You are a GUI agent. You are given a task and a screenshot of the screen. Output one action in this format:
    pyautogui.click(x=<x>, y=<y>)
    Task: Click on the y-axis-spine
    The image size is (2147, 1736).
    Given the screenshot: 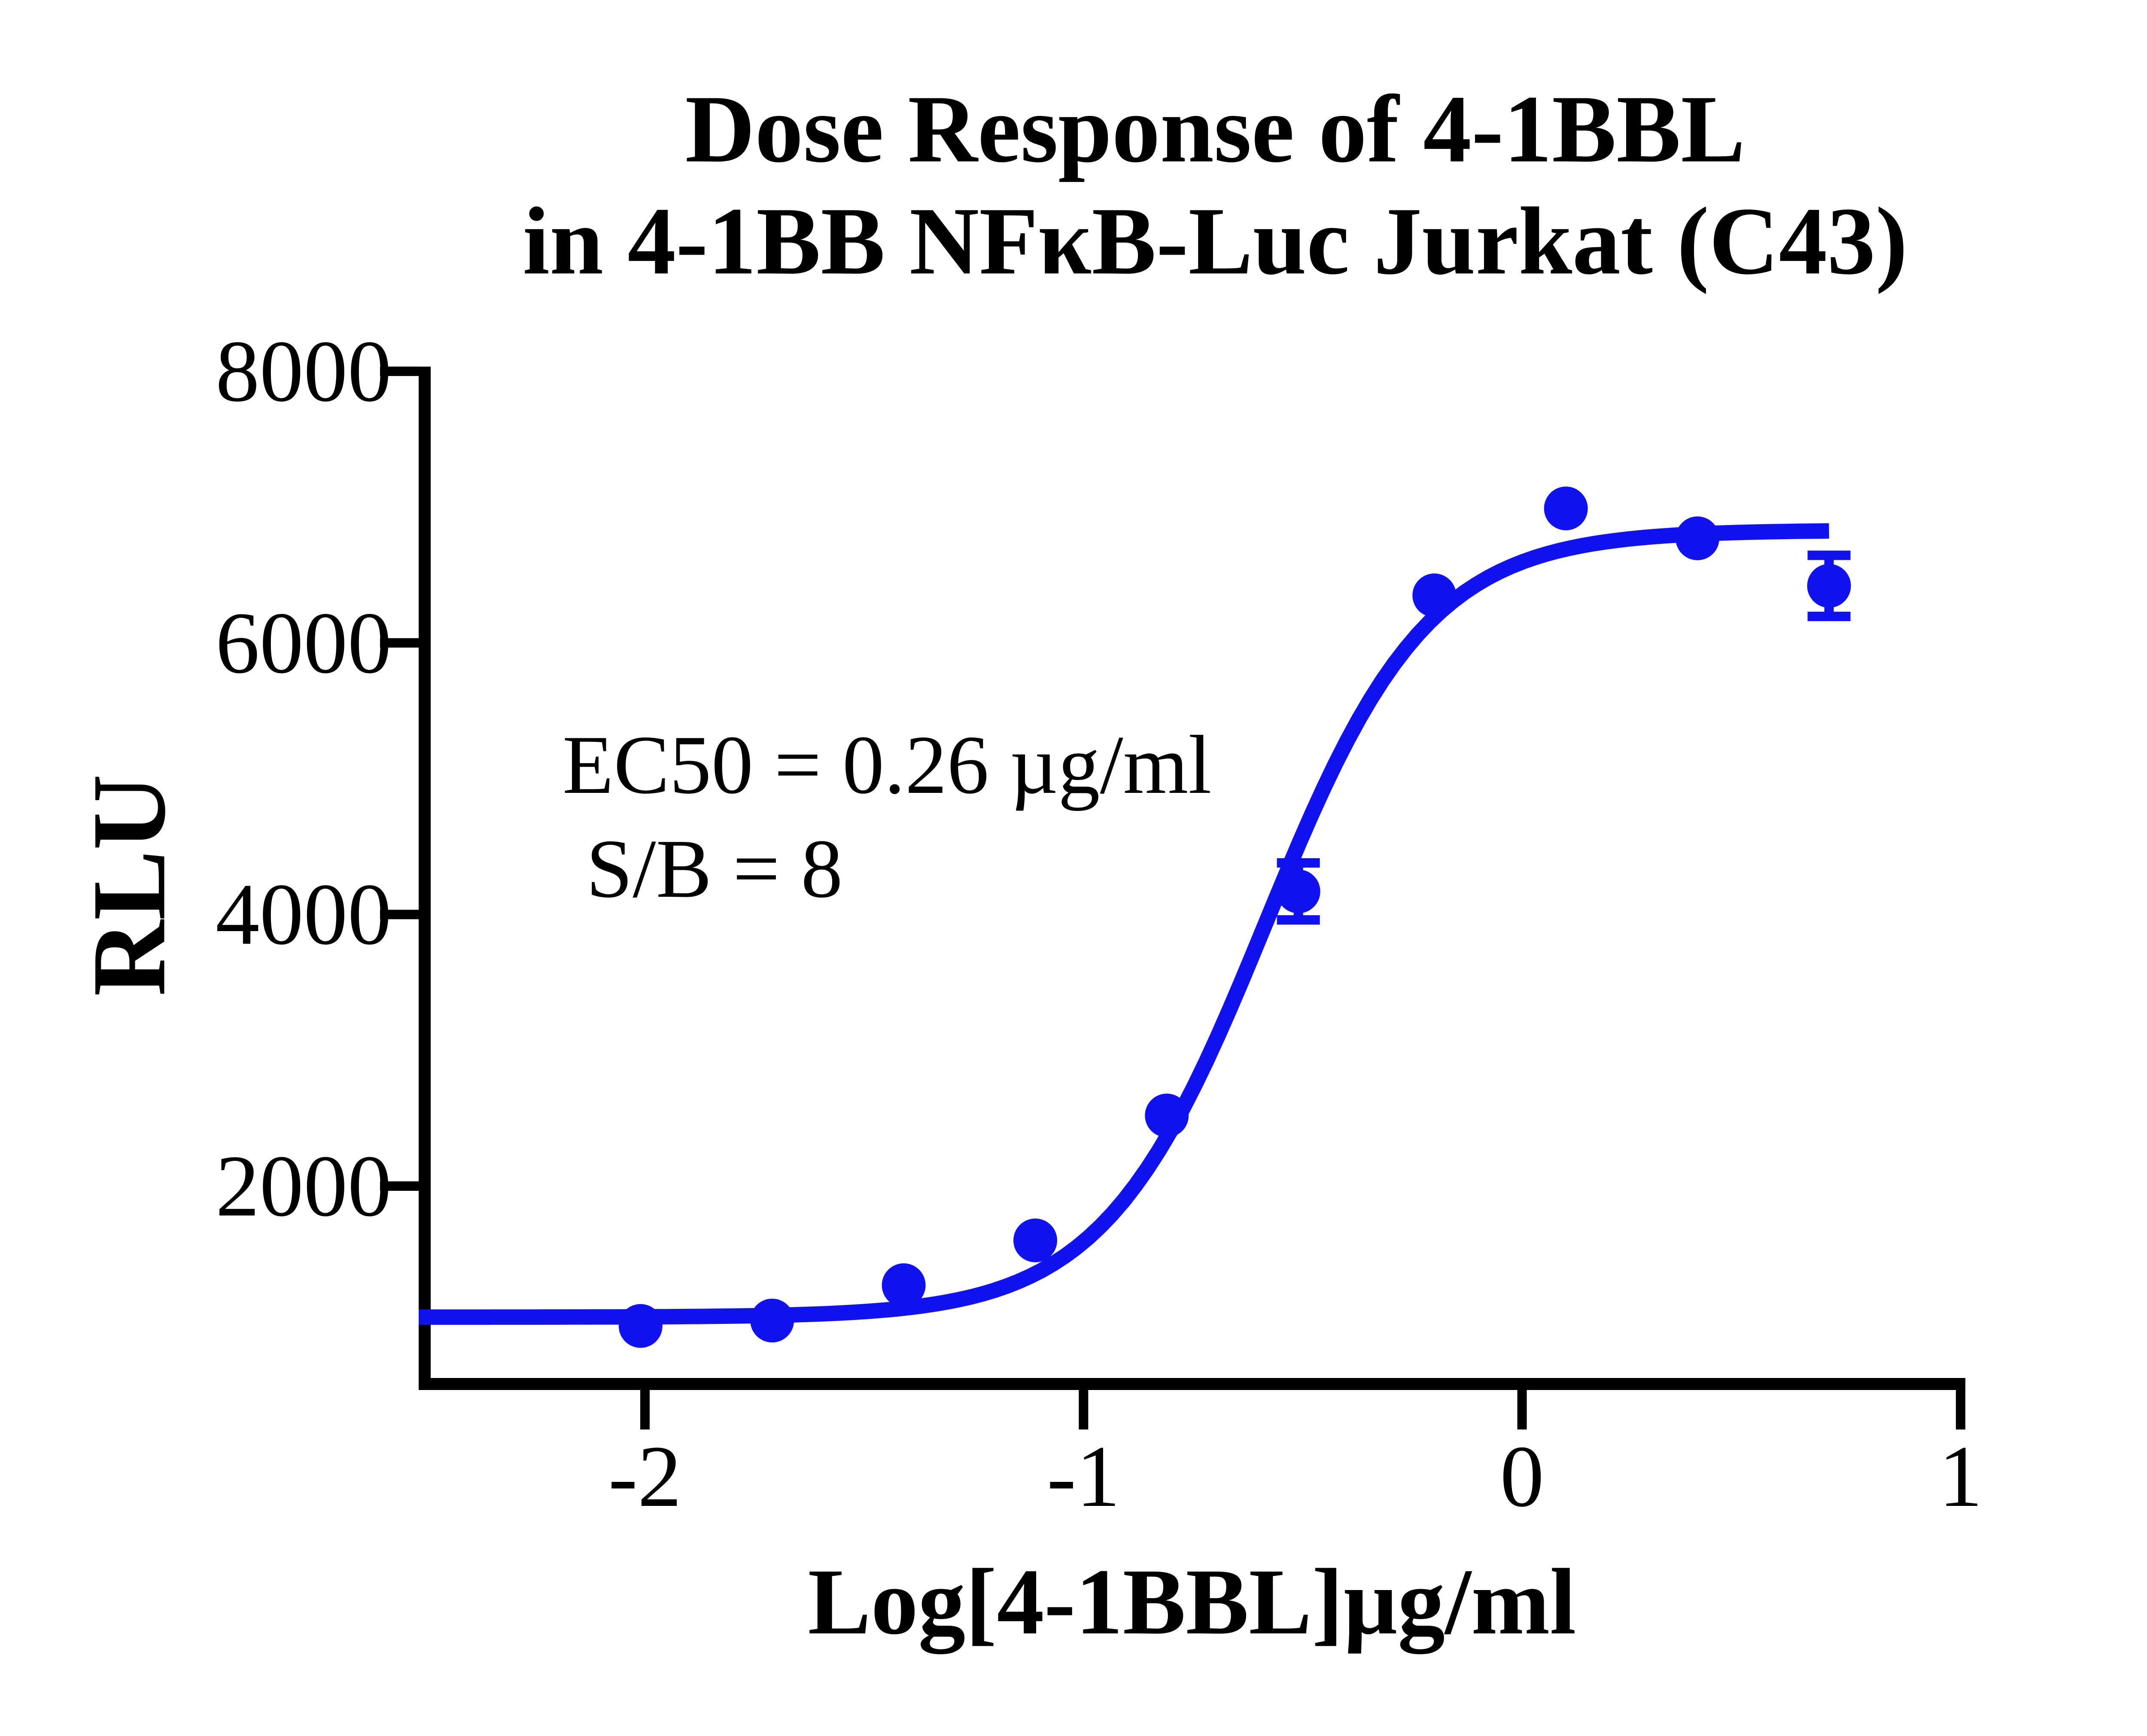 What is the action you would take?
    pyautogui.click(x=425, y=878)
    